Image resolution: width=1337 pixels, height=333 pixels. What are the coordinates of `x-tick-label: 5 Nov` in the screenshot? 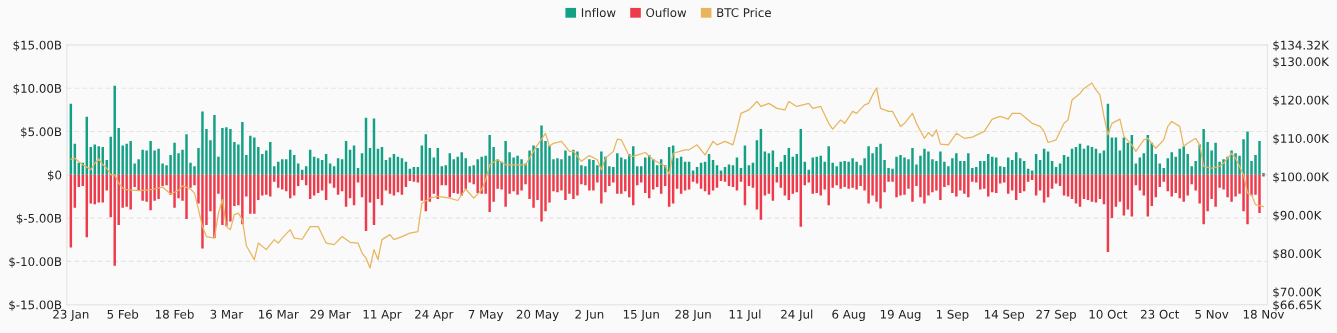 It's located at (1212, 314).